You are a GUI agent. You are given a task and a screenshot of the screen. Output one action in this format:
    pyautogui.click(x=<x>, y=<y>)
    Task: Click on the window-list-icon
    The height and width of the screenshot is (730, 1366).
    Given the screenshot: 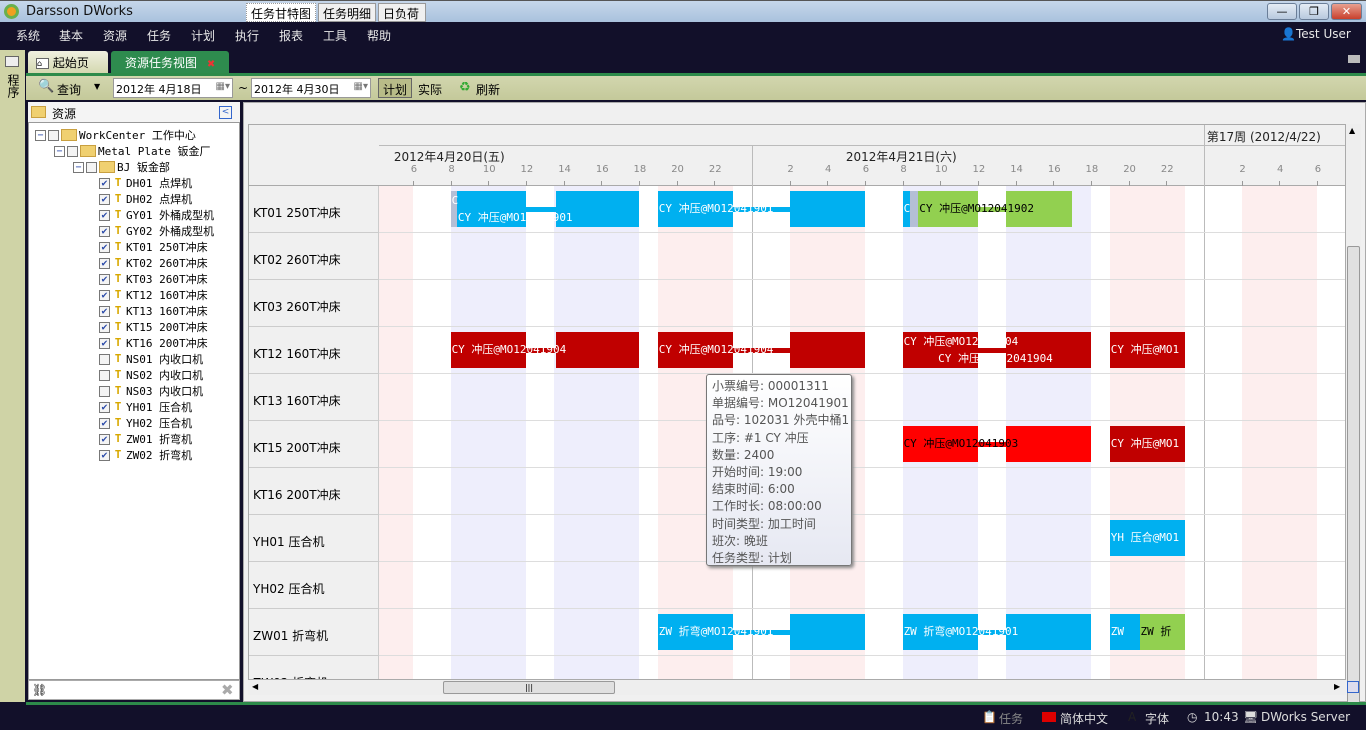 What is the action you would take?
    pyautogui.click(x=1354, y=59)
    